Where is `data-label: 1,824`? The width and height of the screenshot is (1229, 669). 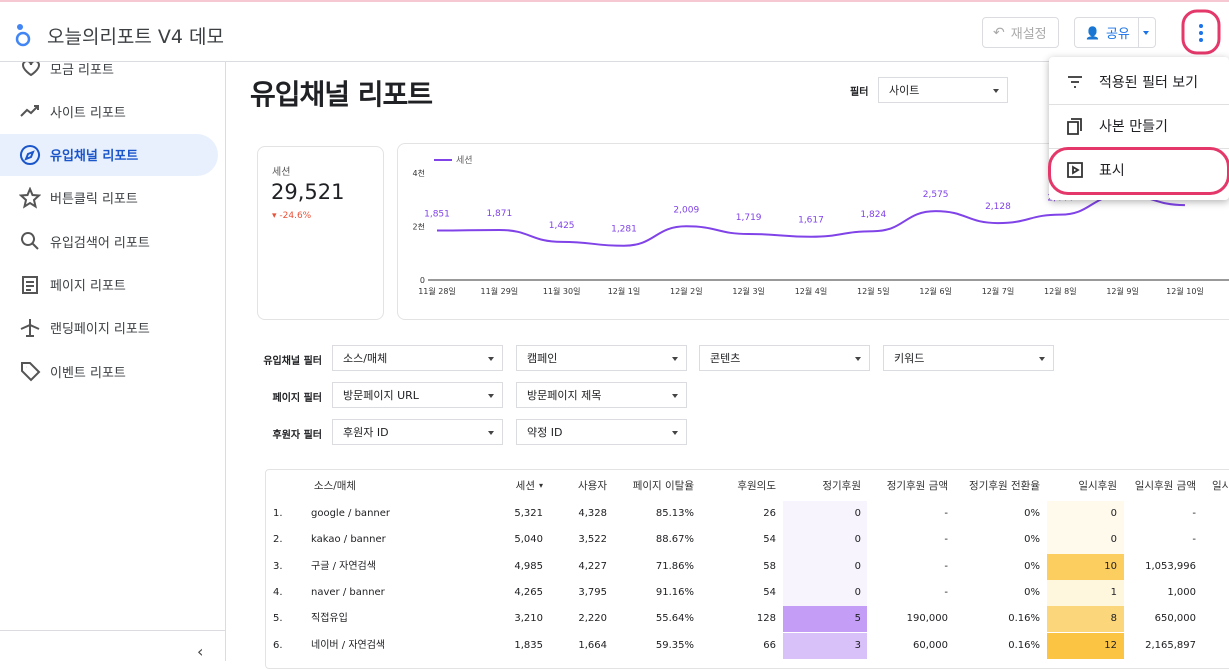 data-label: 1,824 is located at coordinates (873, 215).